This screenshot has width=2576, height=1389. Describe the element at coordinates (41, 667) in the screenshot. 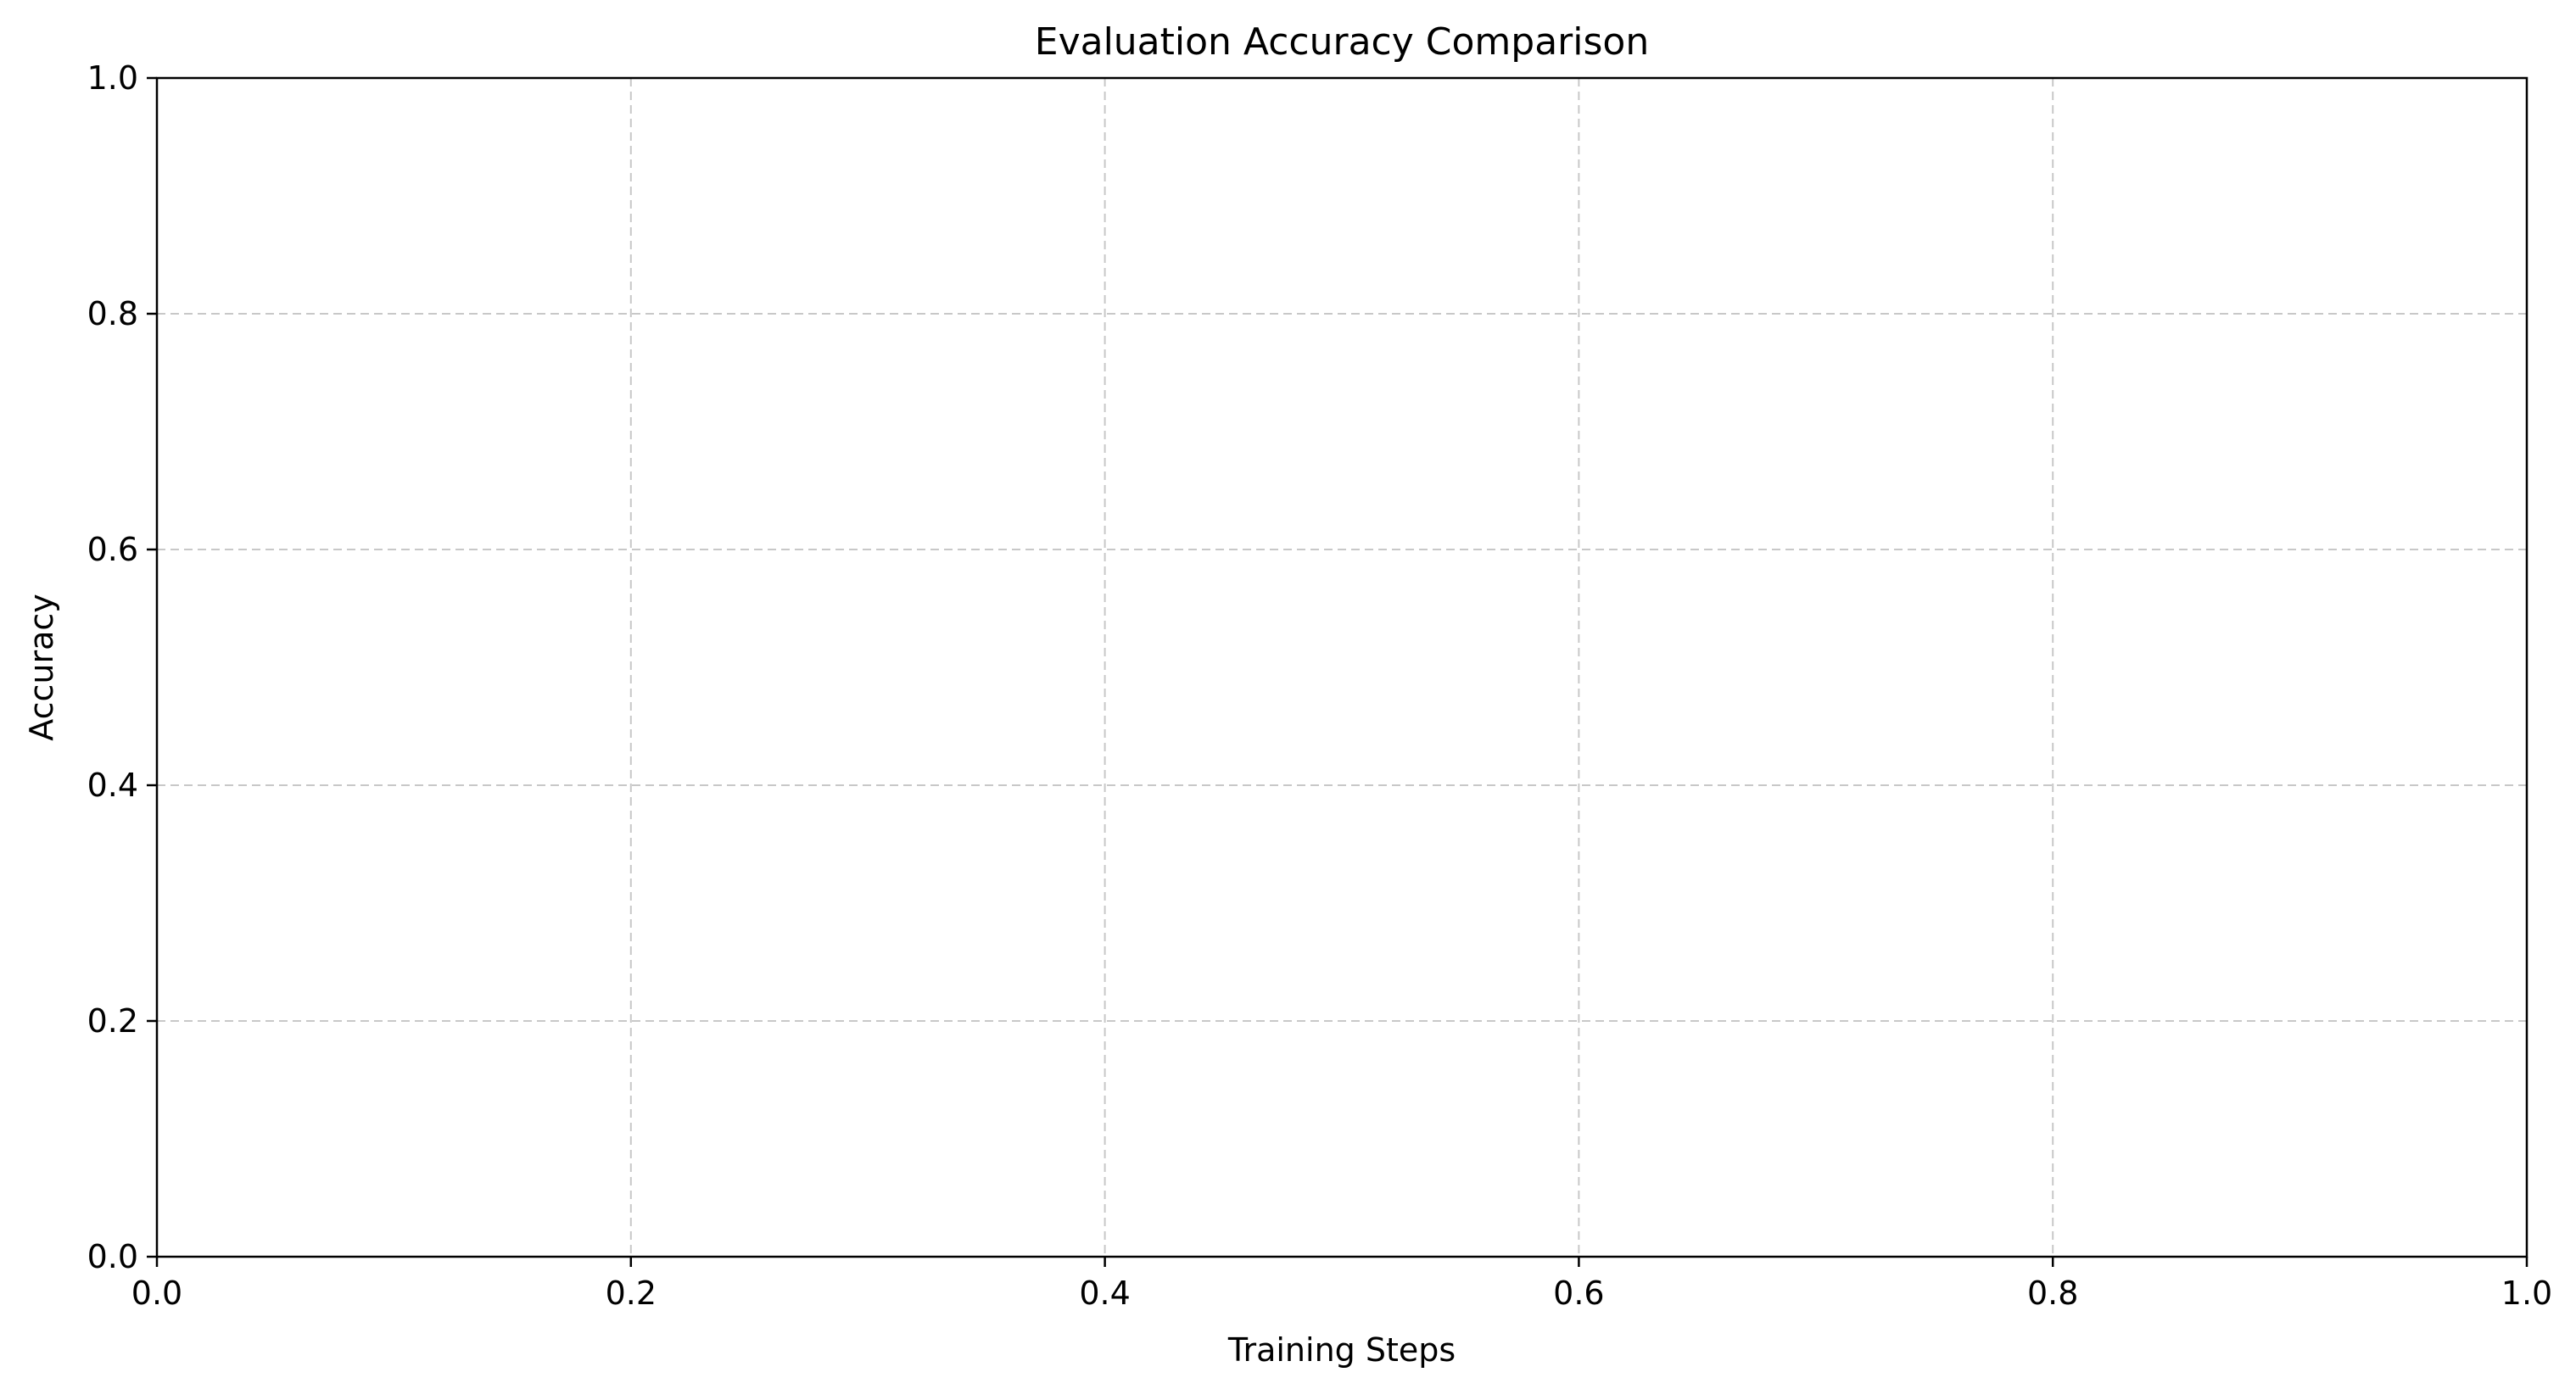

I see `y-axis-label: Accuracy` at that location.